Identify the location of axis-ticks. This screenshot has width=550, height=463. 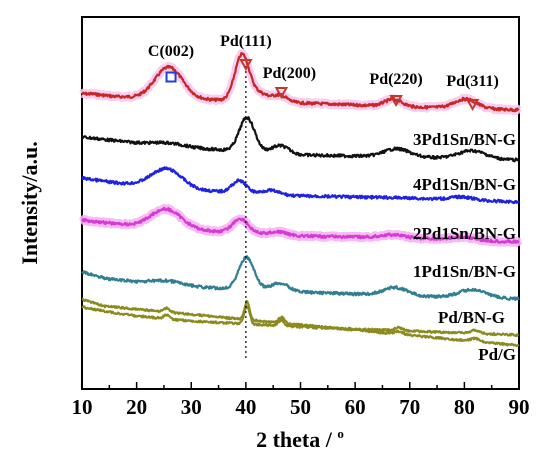
(300, 385).